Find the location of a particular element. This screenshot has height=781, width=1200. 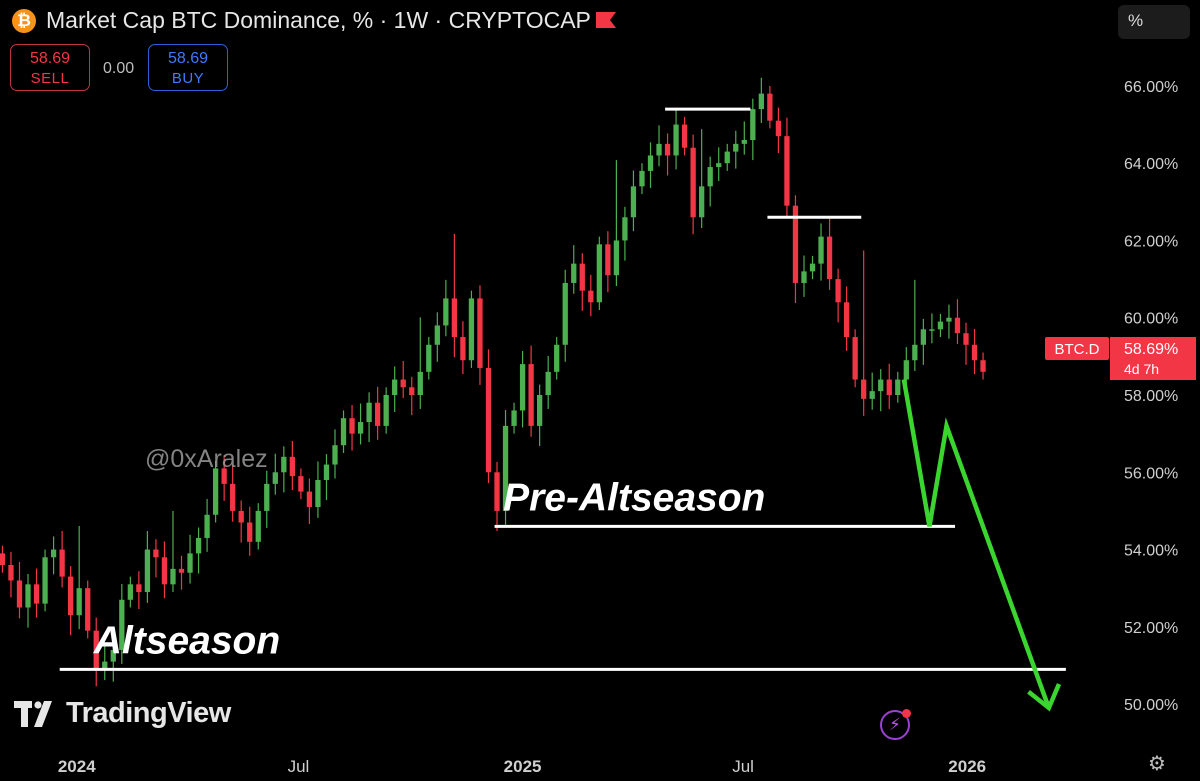

bitcoin-icon: ₿ is located at coordinates (24, 21).